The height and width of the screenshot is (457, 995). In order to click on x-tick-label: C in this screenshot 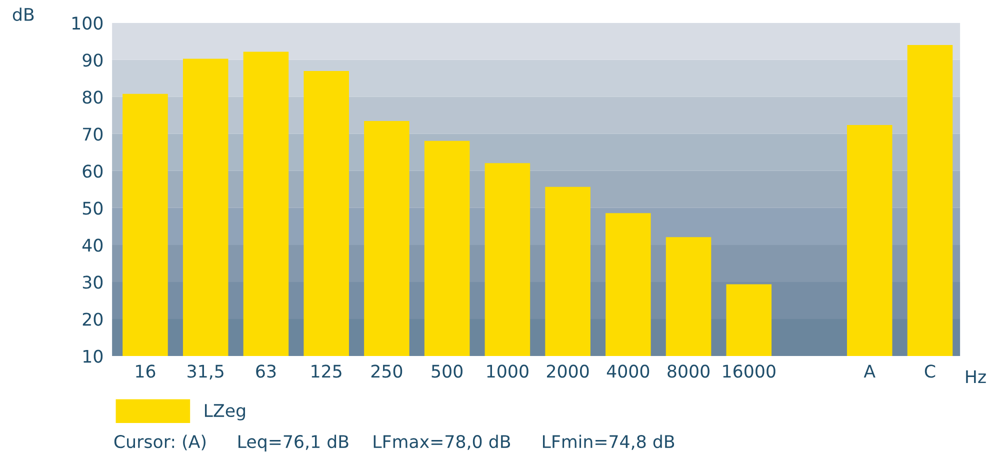, I will do `click(930, 371)`.